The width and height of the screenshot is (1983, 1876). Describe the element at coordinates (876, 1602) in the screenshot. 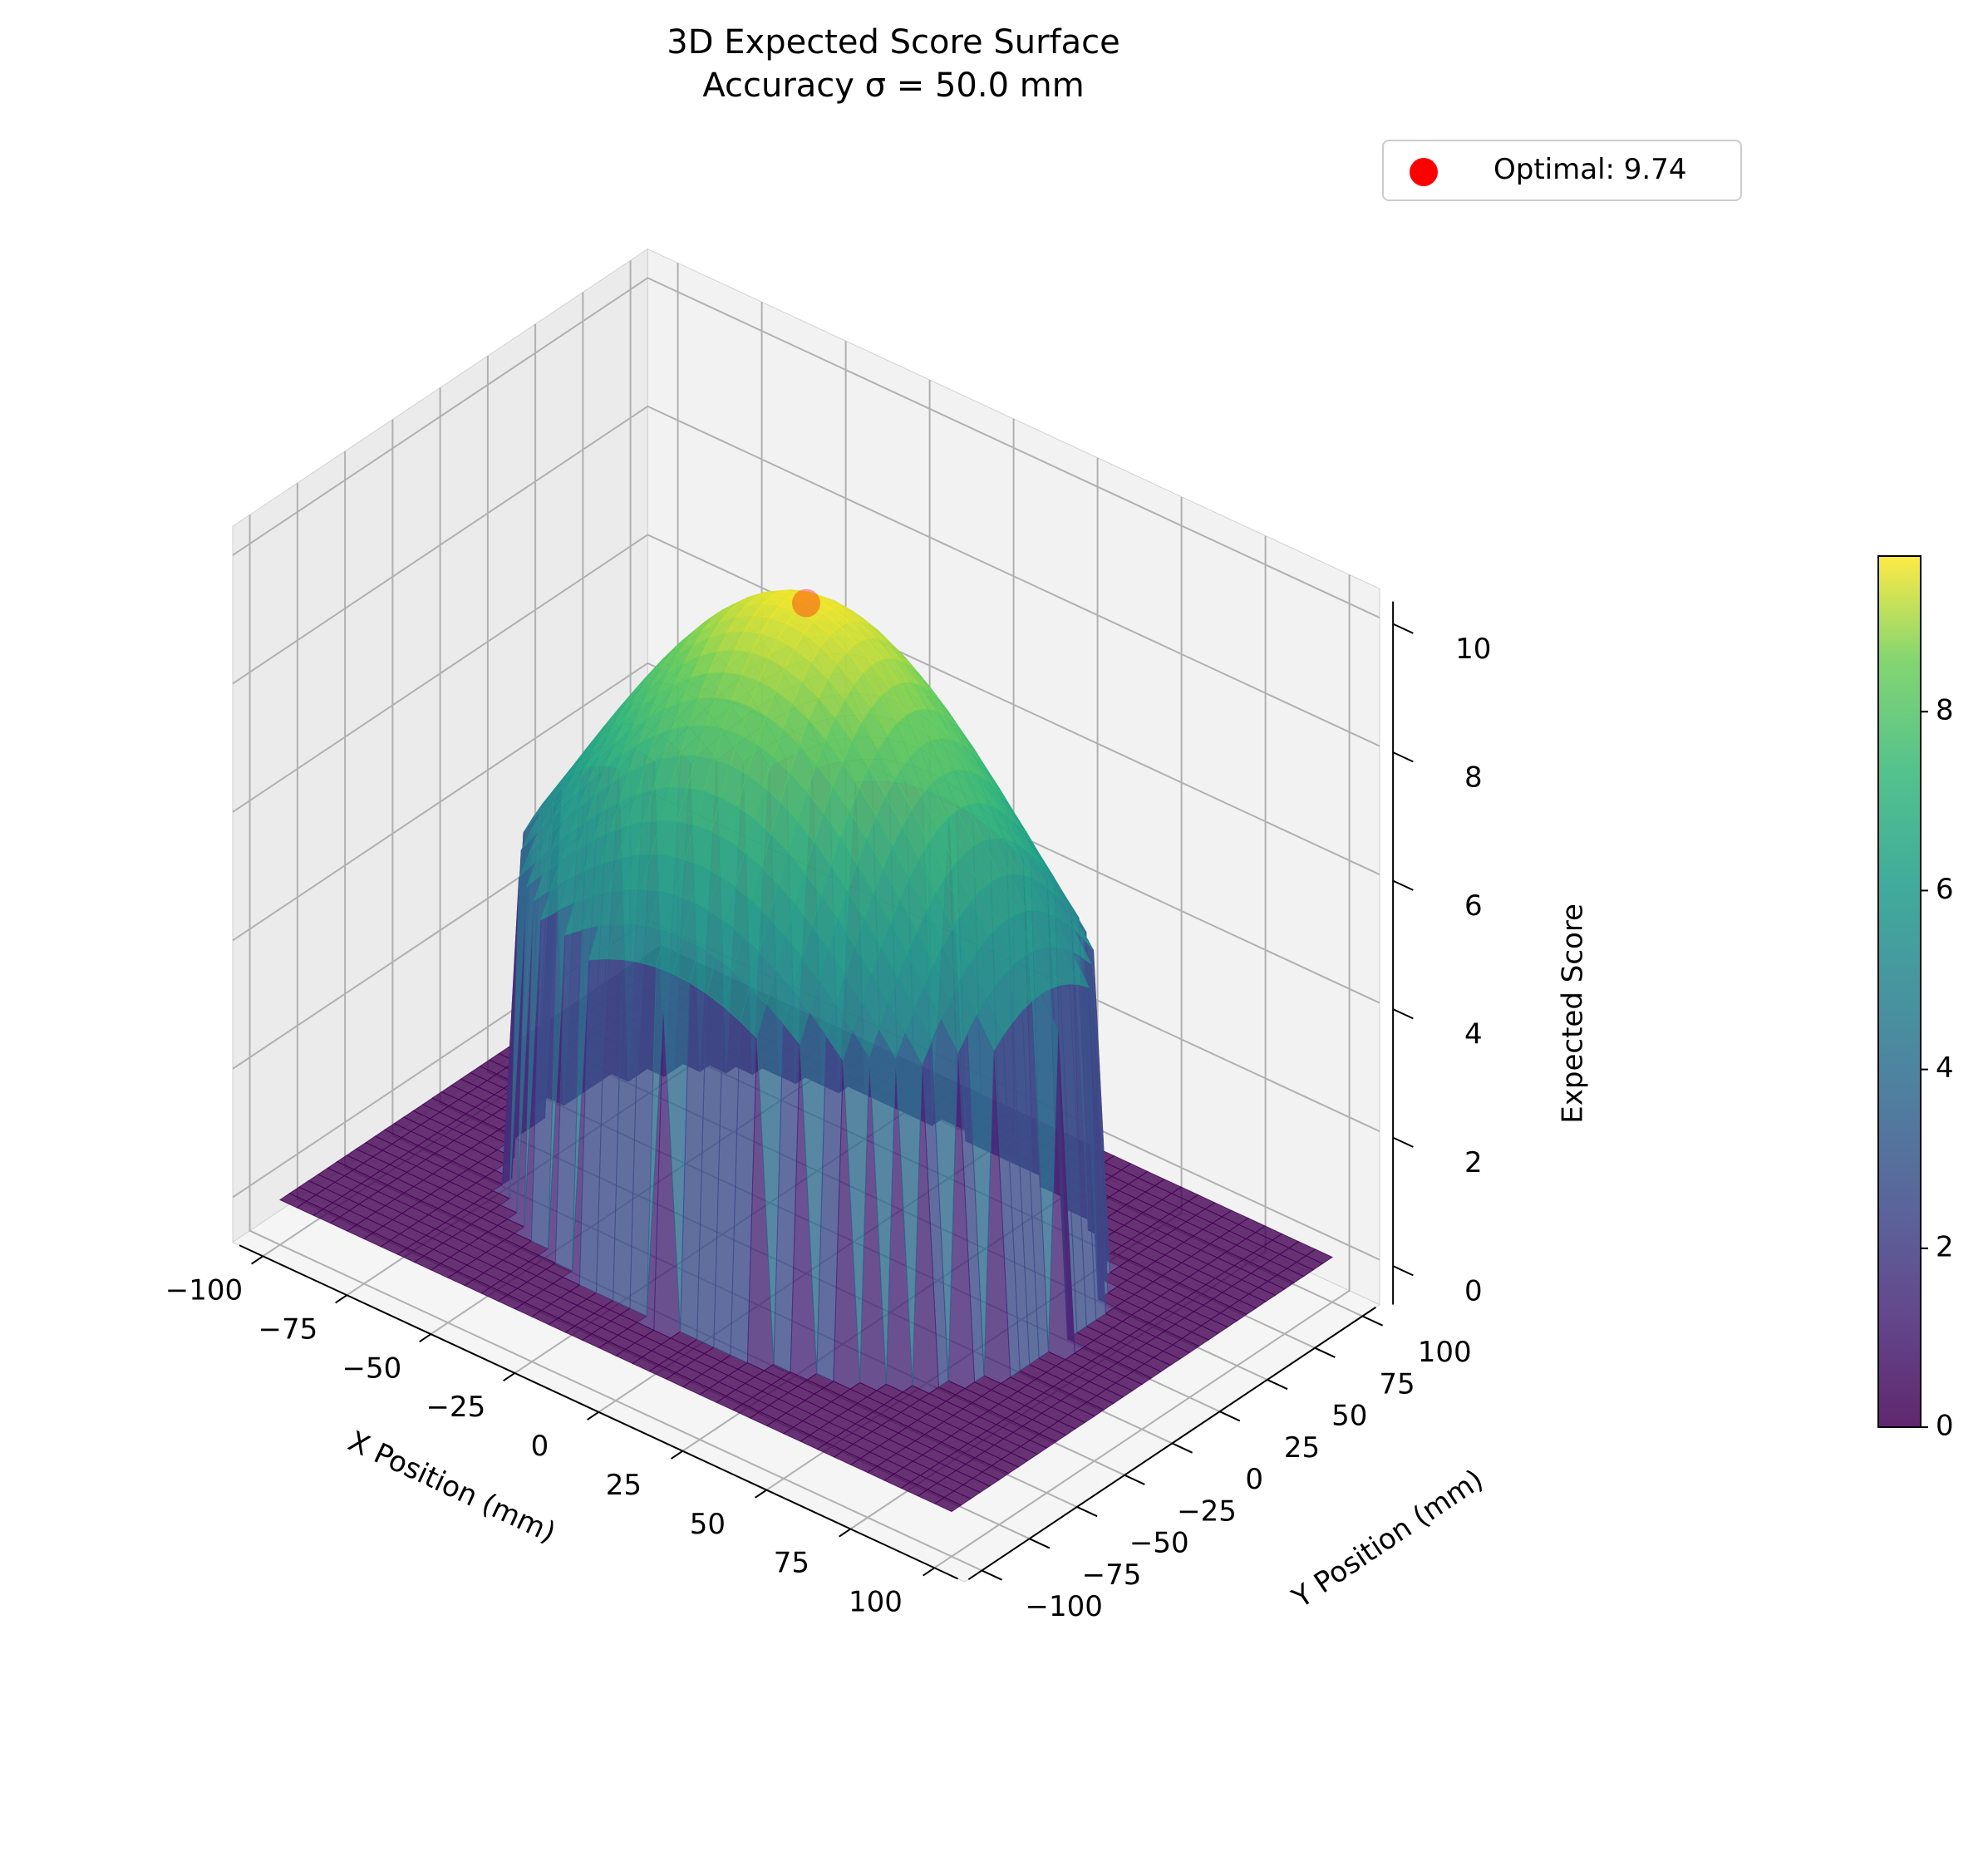

I see `x-tick-label: 100` at that location.